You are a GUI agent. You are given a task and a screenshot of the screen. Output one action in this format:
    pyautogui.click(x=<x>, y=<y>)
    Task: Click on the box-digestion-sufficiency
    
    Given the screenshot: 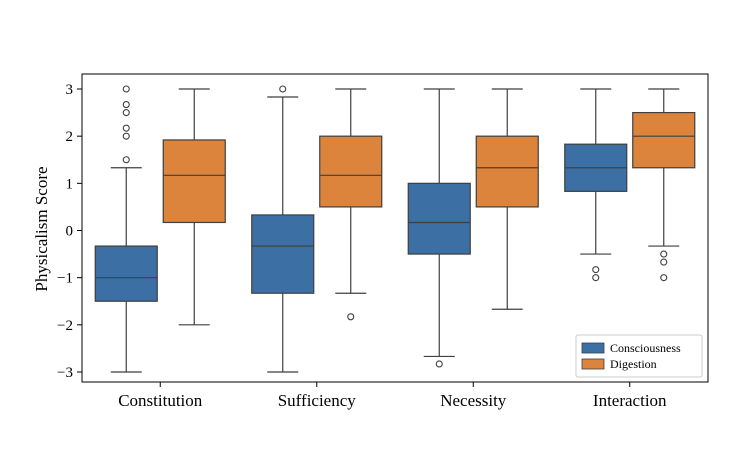 What is the action you would take?
    pyautogui.click(x=351, y=204)
    